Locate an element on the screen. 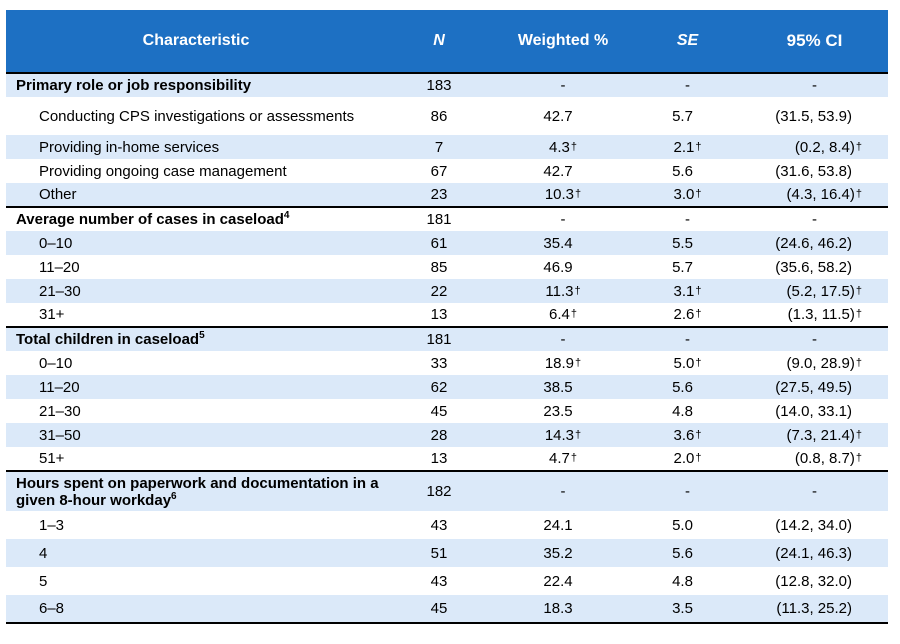 The image size is (900, 644). row-ci: (5.2, 17.5)† is located at coordinates (814, 291).